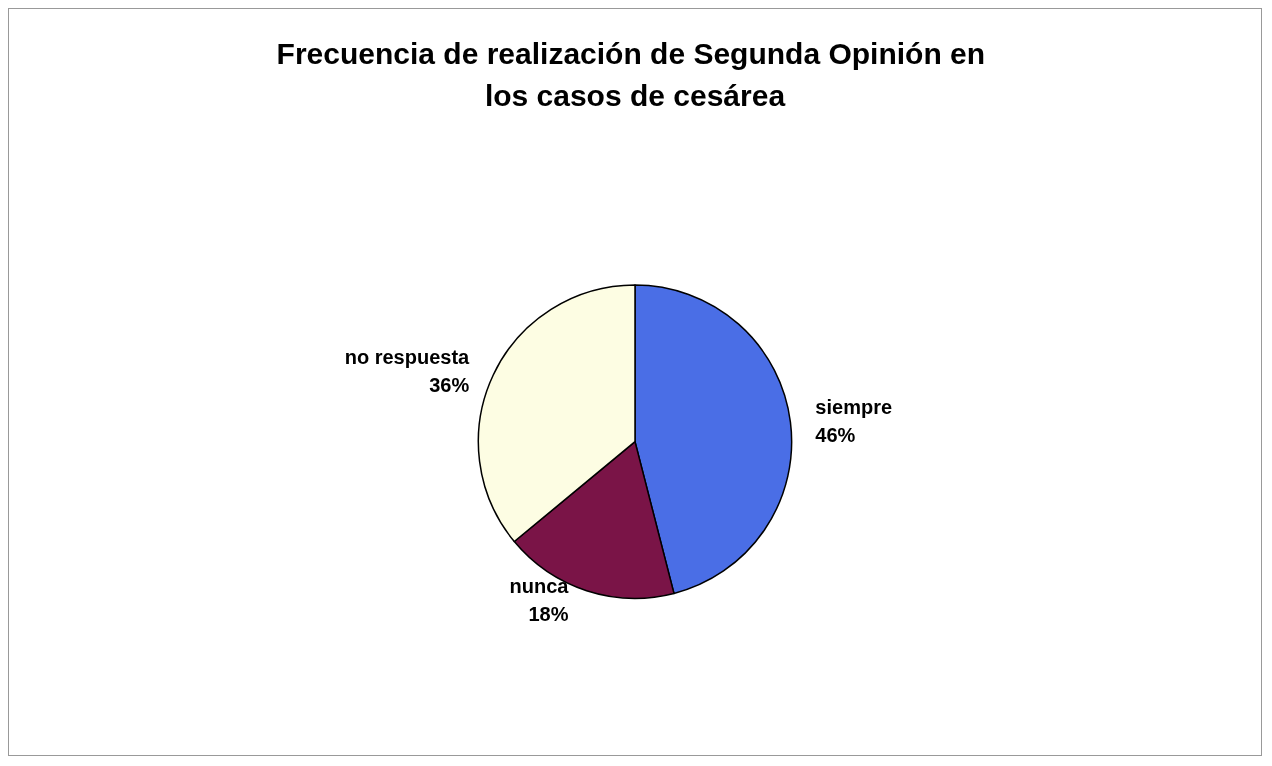 The height and width of the screenshot is (766, 1272). Describe the element at coordinates (449, 384) in the screenshot. I see `data-label: 36%` at that location.